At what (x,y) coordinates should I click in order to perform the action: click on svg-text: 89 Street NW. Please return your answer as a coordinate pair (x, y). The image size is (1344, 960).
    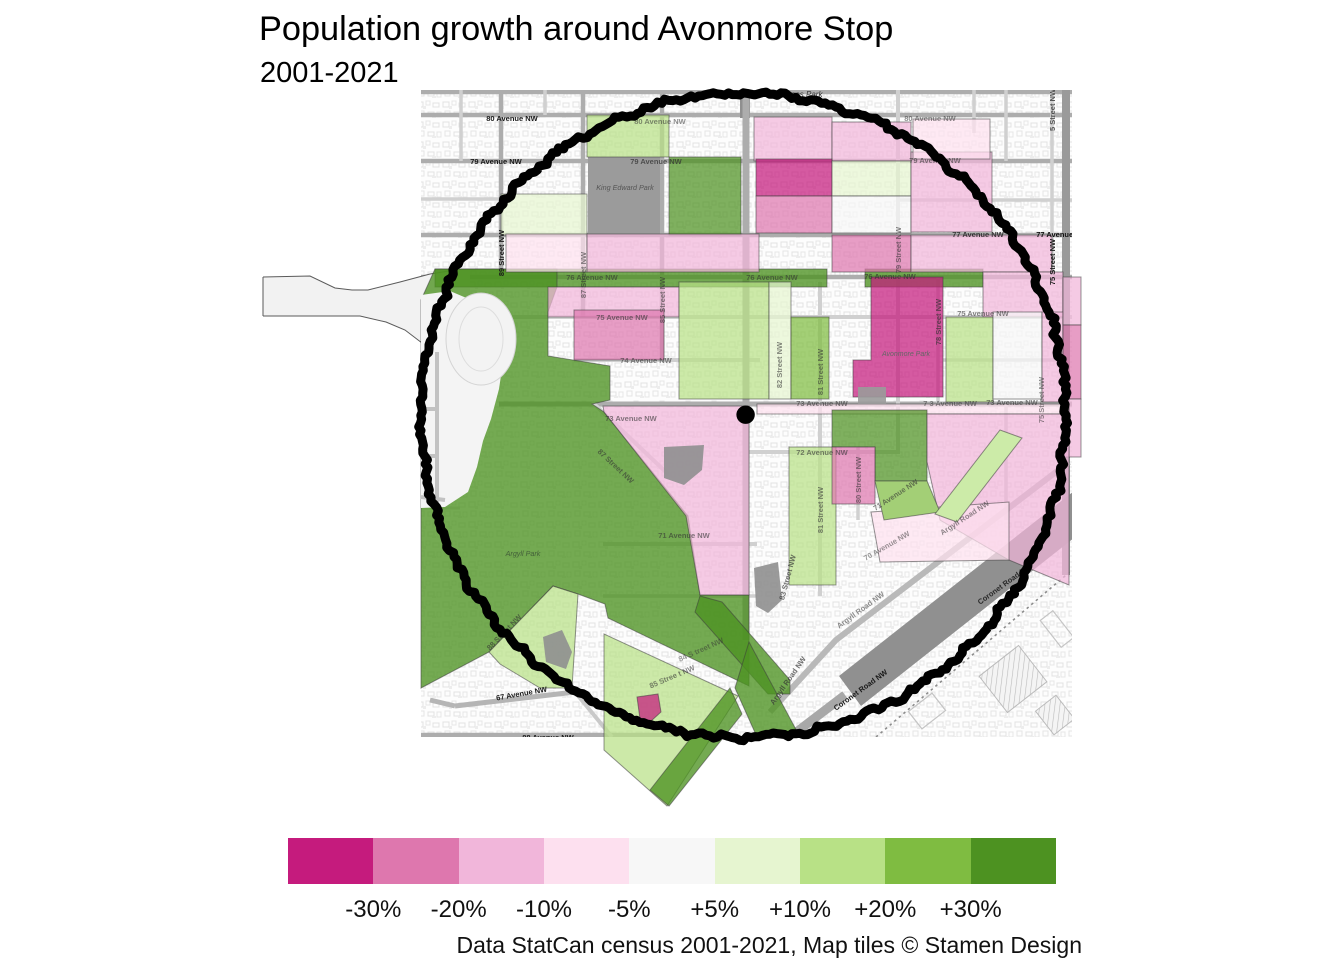
    Looking at the image, I should click on (501, 252).